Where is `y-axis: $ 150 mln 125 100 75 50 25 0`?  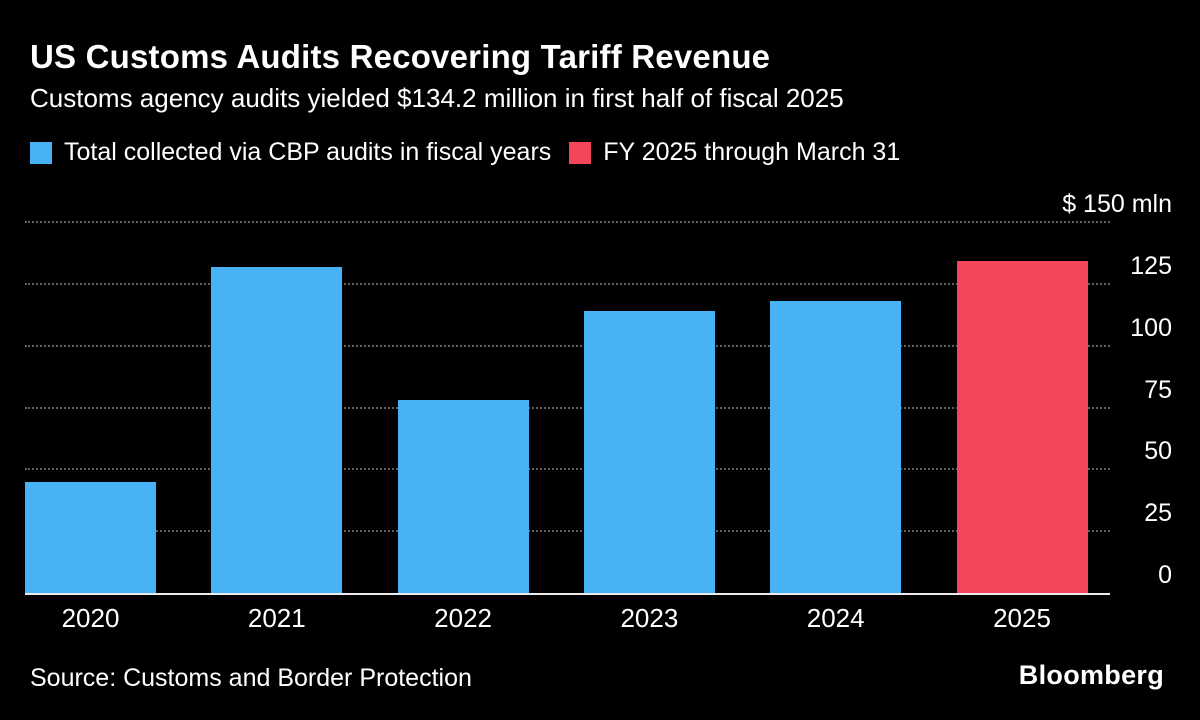 y-axis: $ 150 mln 125 100 75 50 25 0 is located at coordinates (1062, 391).